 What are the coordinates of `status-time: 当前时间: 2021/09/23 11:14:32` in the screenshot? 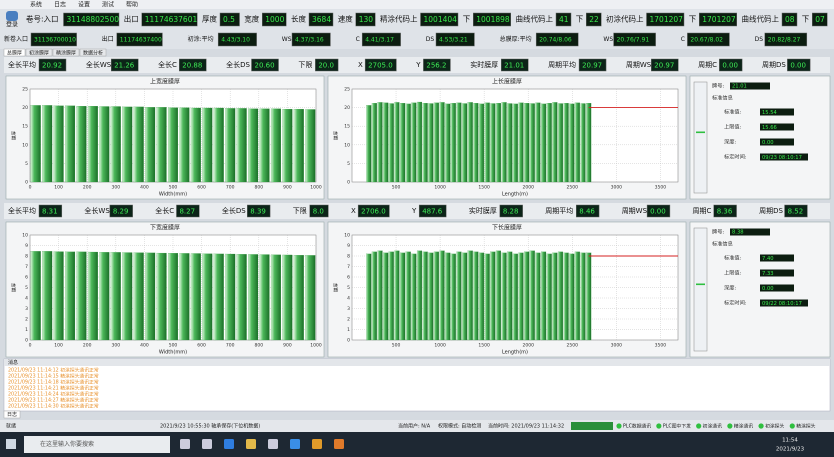 It's located at (526, 426).